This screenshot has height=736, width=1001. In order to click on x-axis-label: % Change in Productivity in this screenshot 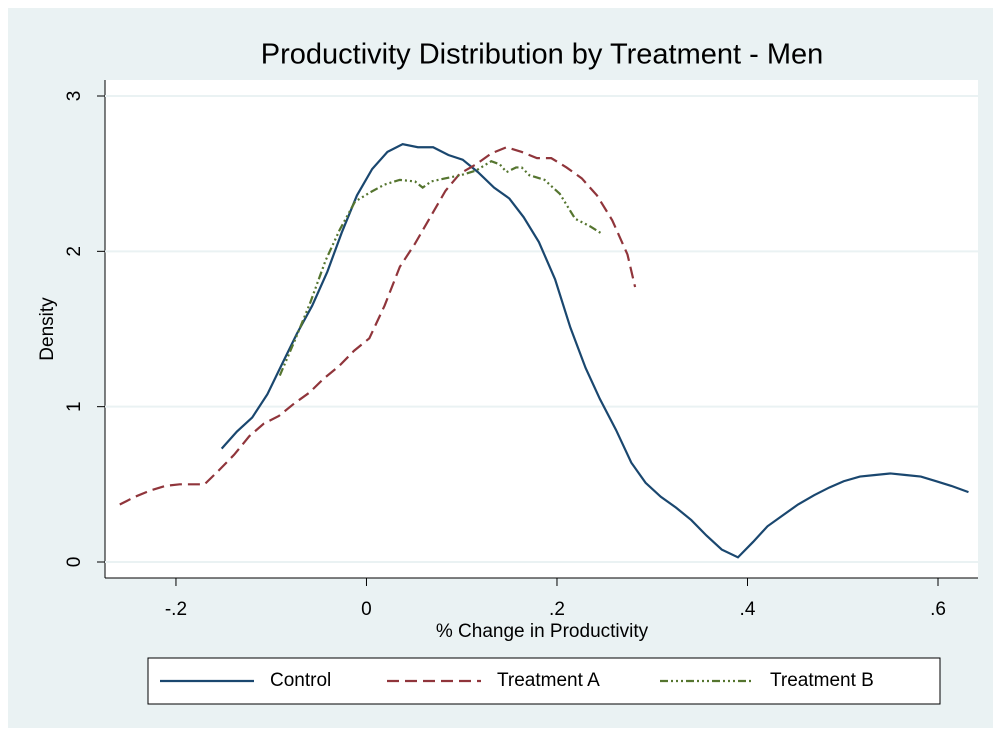, I will do `click(542, 631)`.